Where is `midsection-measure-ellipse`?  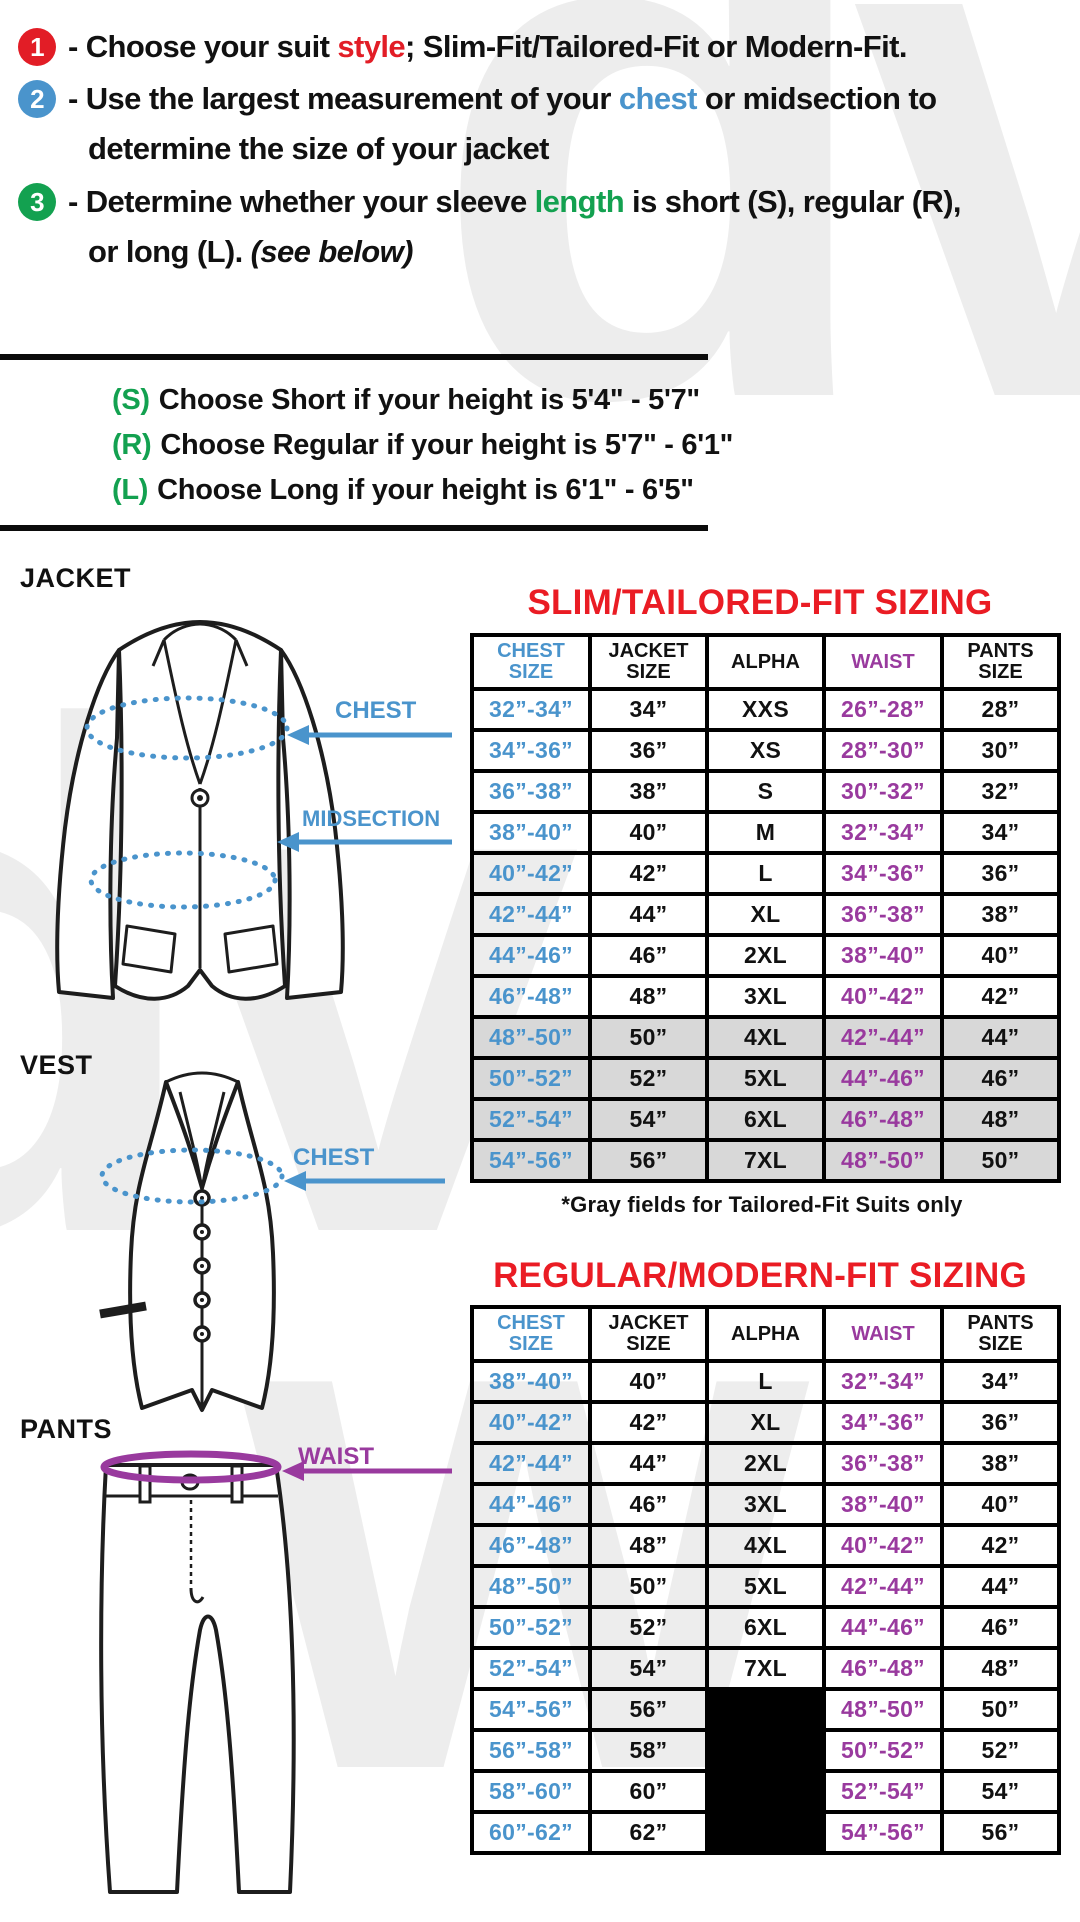
midsection-measure-ellipse is located at coordinates (183, 880).